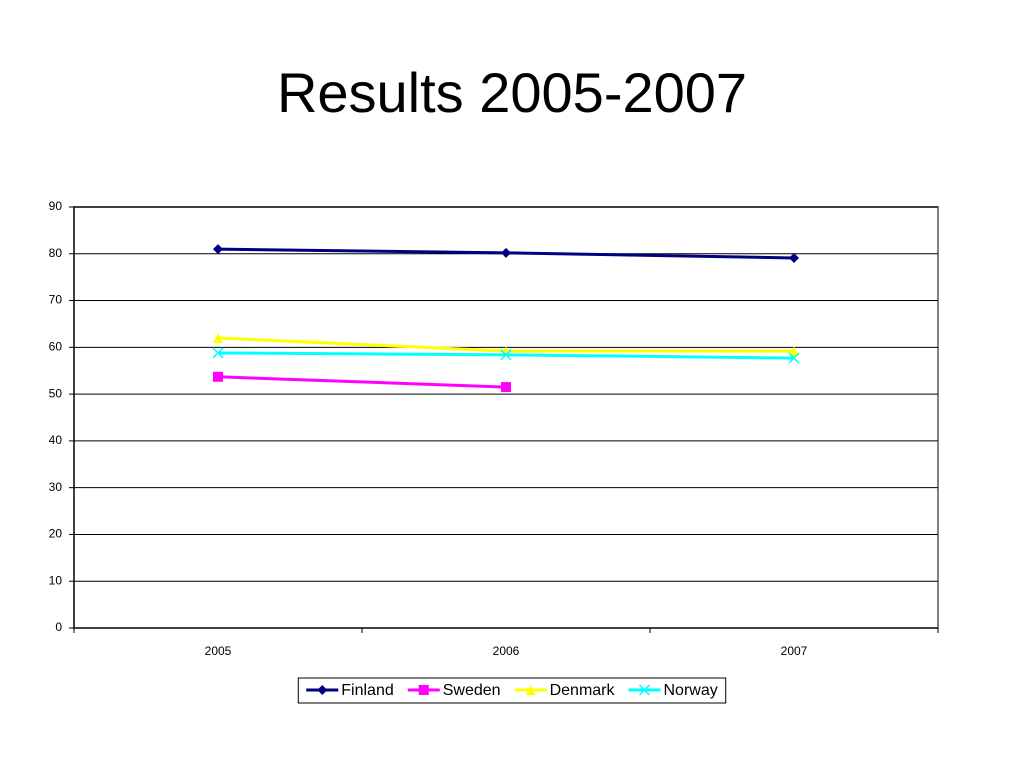  What do you see at coordinates (56, 206) in the screenshot?
I see `y-tick-label: 90` at bounding box center [56, 206].